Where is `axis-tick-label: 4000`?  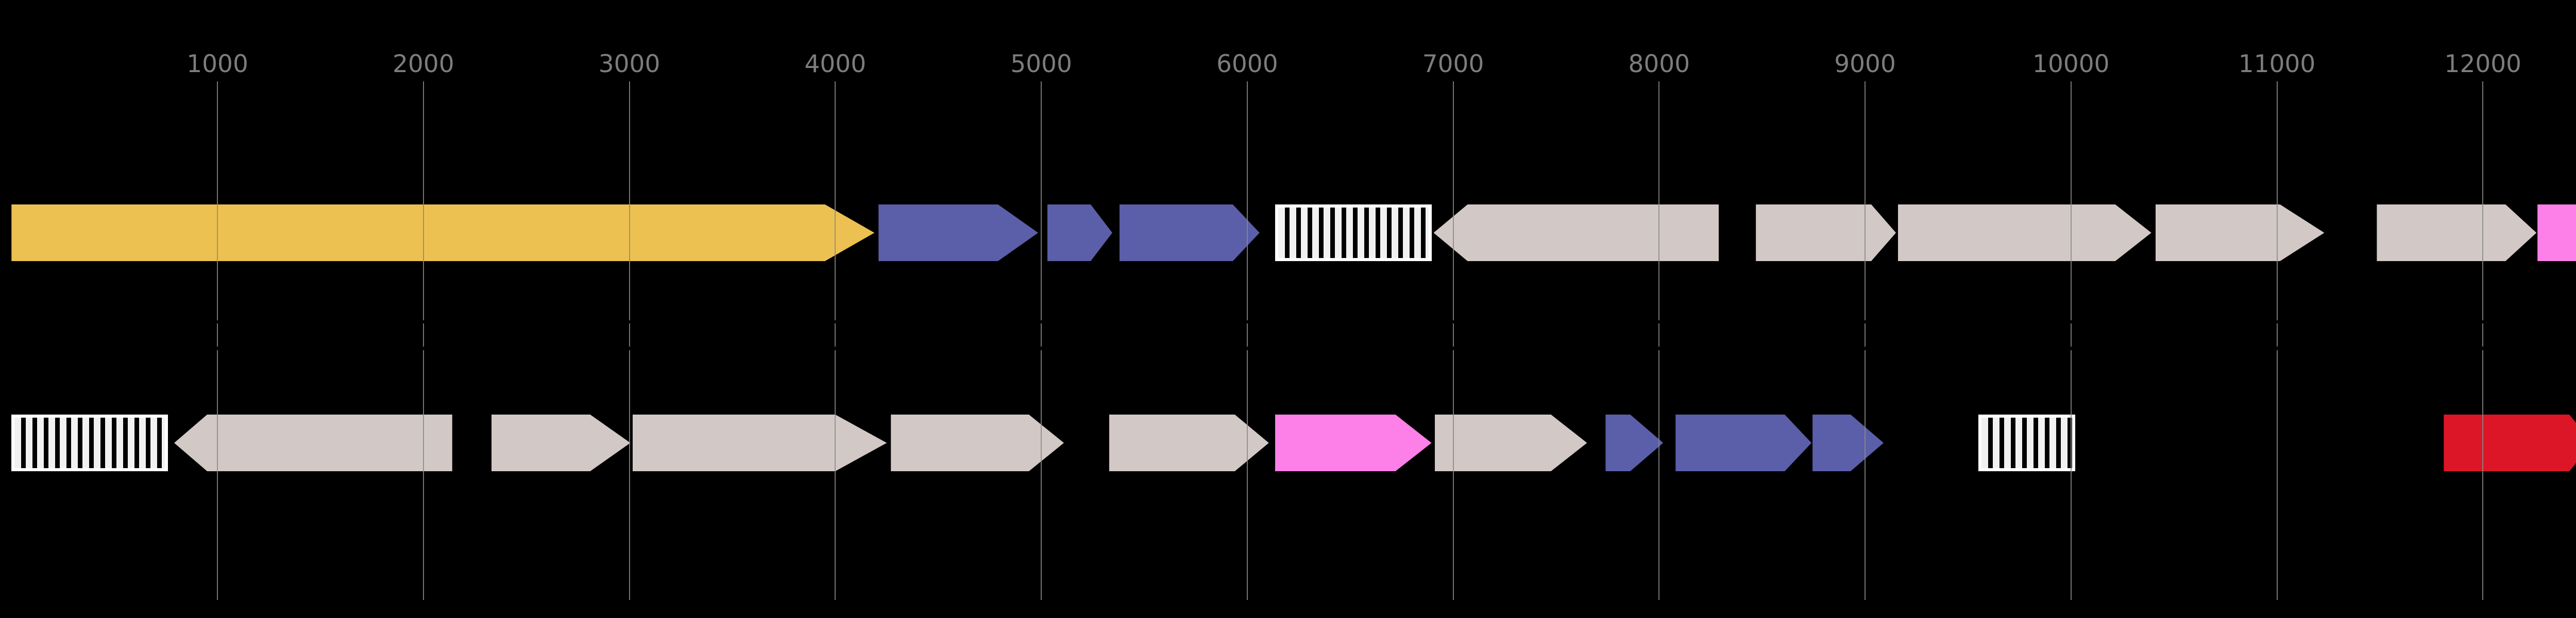
axis-tick-label: 4000 is located at coordinates (835, 64).